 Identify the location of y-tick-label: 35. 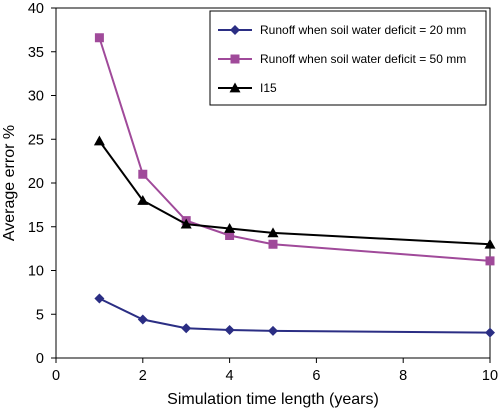
(36, 53).